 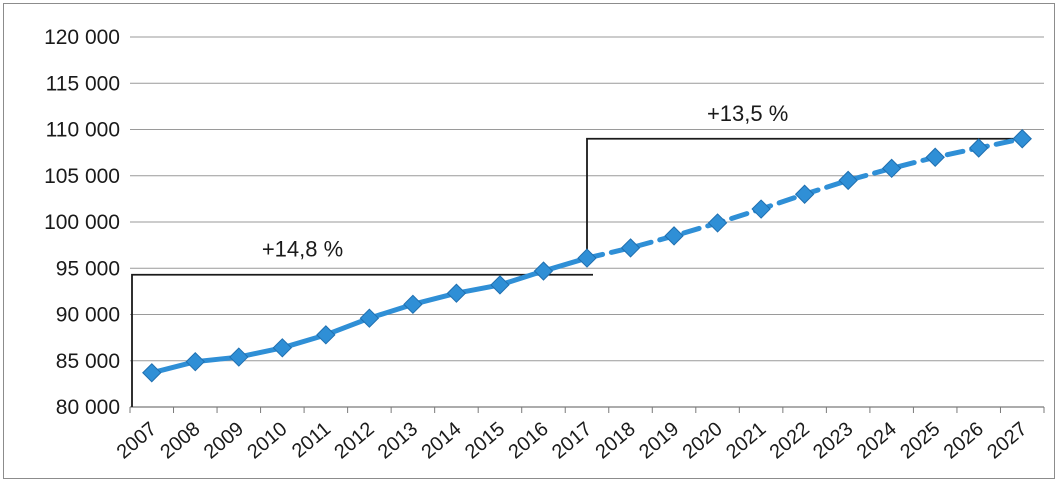 What do you see at coordinates (180, 440) in the screenshot?
I see `x-tick-label: 2008` at bounding box center [180, 440].